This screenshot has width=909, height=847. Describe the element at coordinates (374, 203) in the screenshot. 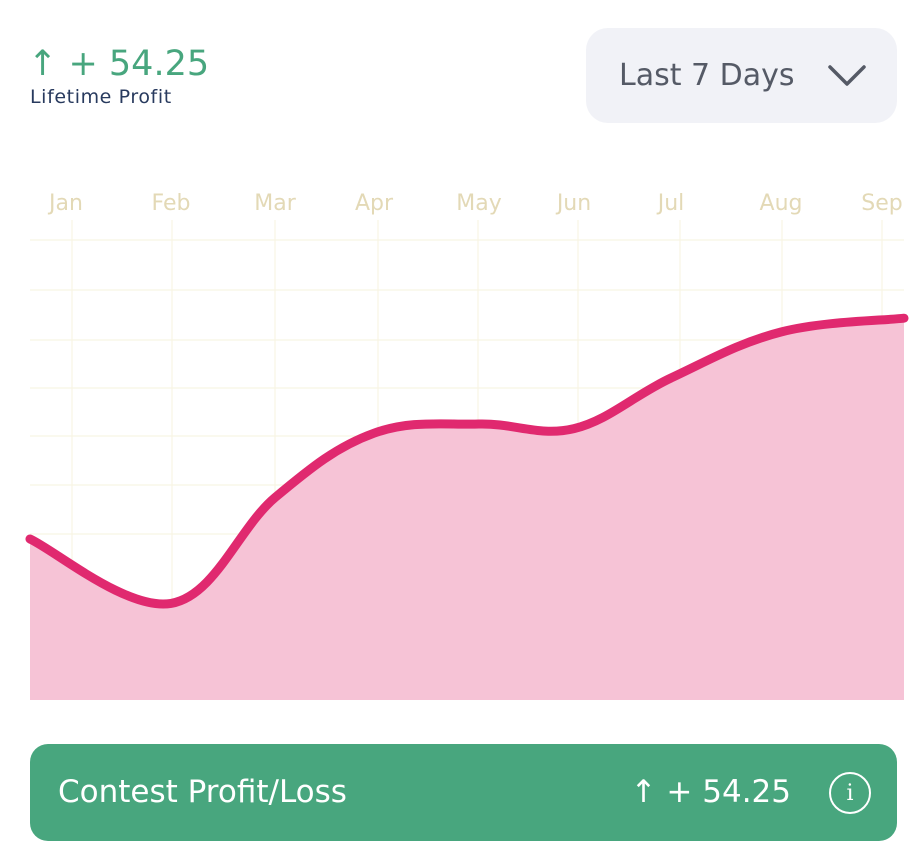

I see `month-label-apr: Apr` at that location.